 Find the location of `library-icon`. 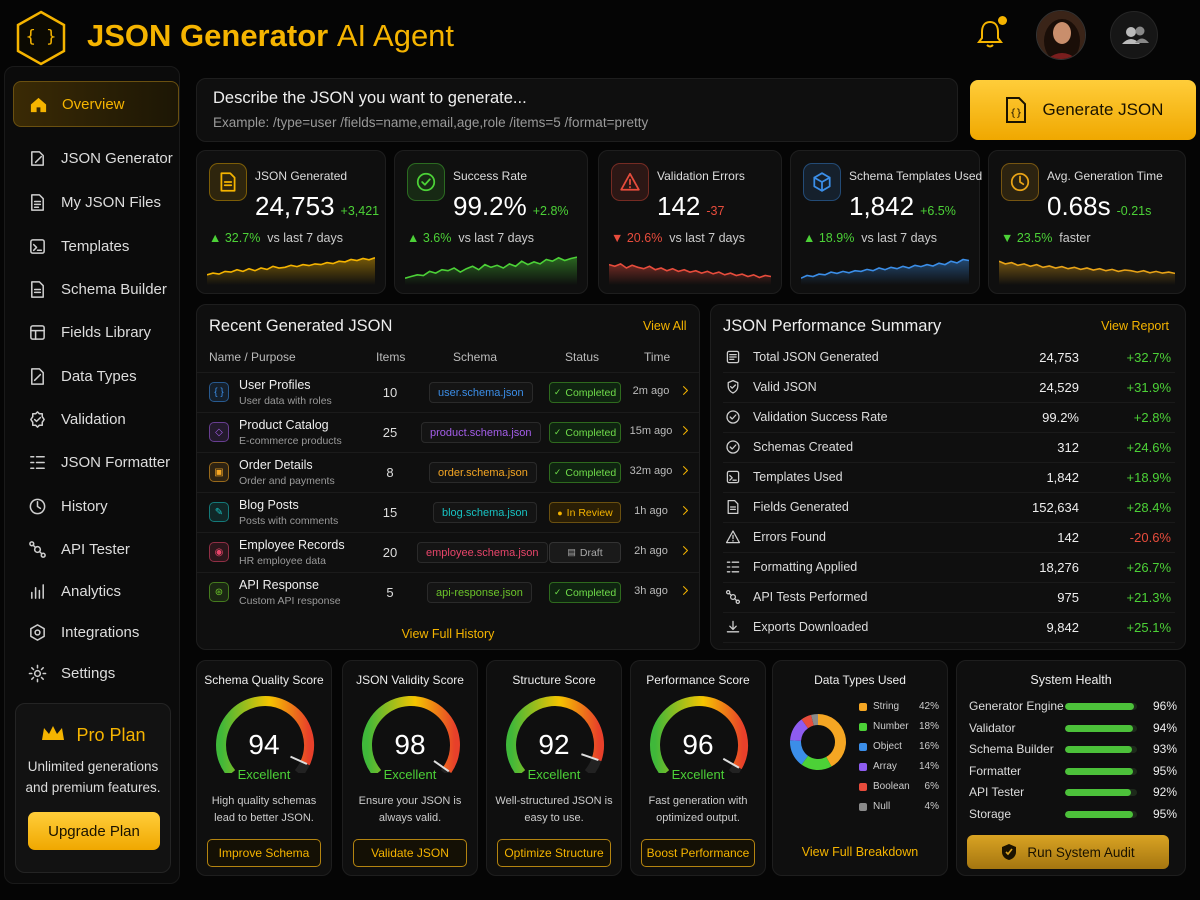

library-icon is located at coordinates (37, 332).